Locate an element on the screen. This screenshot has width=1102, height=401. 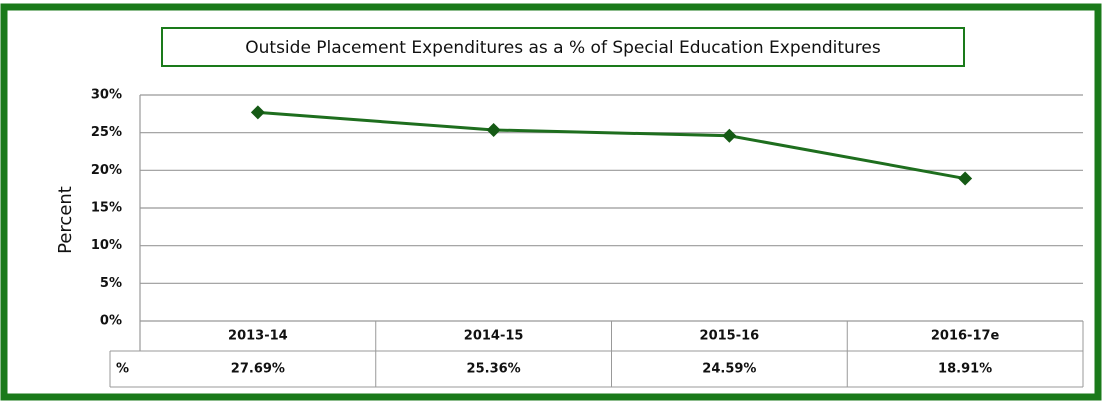
y-tick-label: 5% is located at coordinates (111, 283).